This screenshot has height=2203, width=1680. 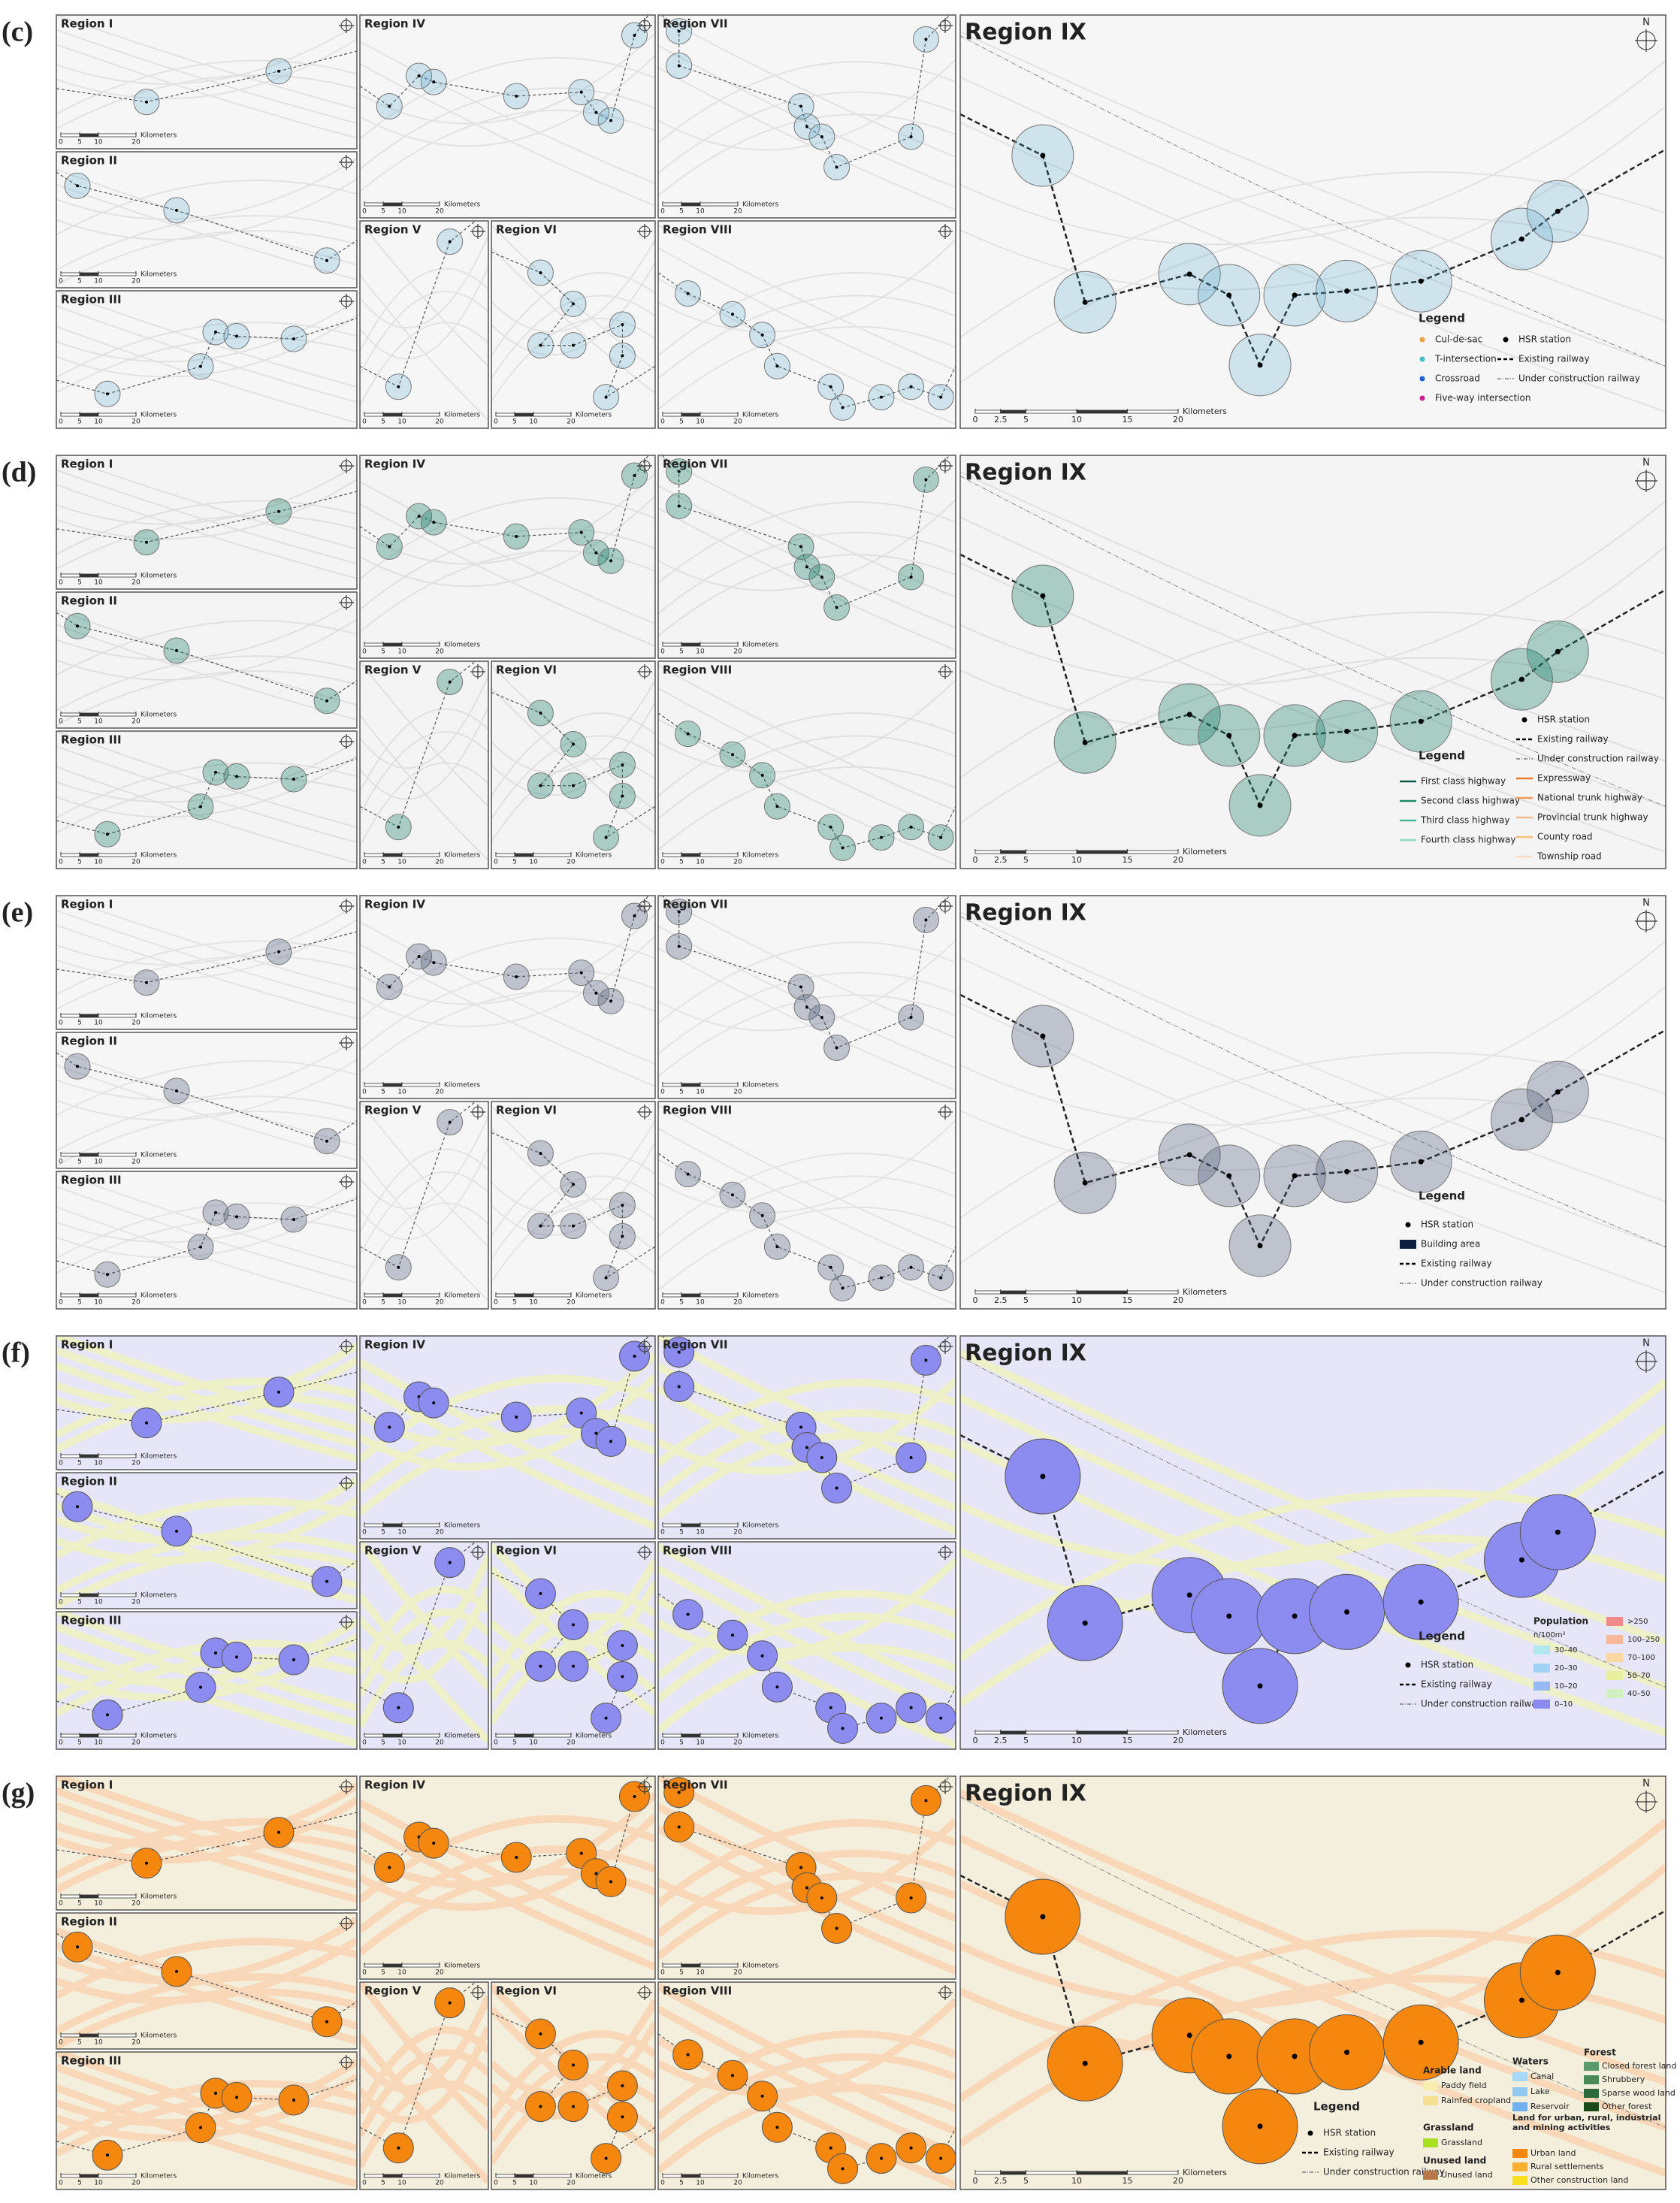 What do you see at coordinates (1001, 1740) in the screenshot?
I see `scale-label: 2.5` at bounding box center [1001, 1740].